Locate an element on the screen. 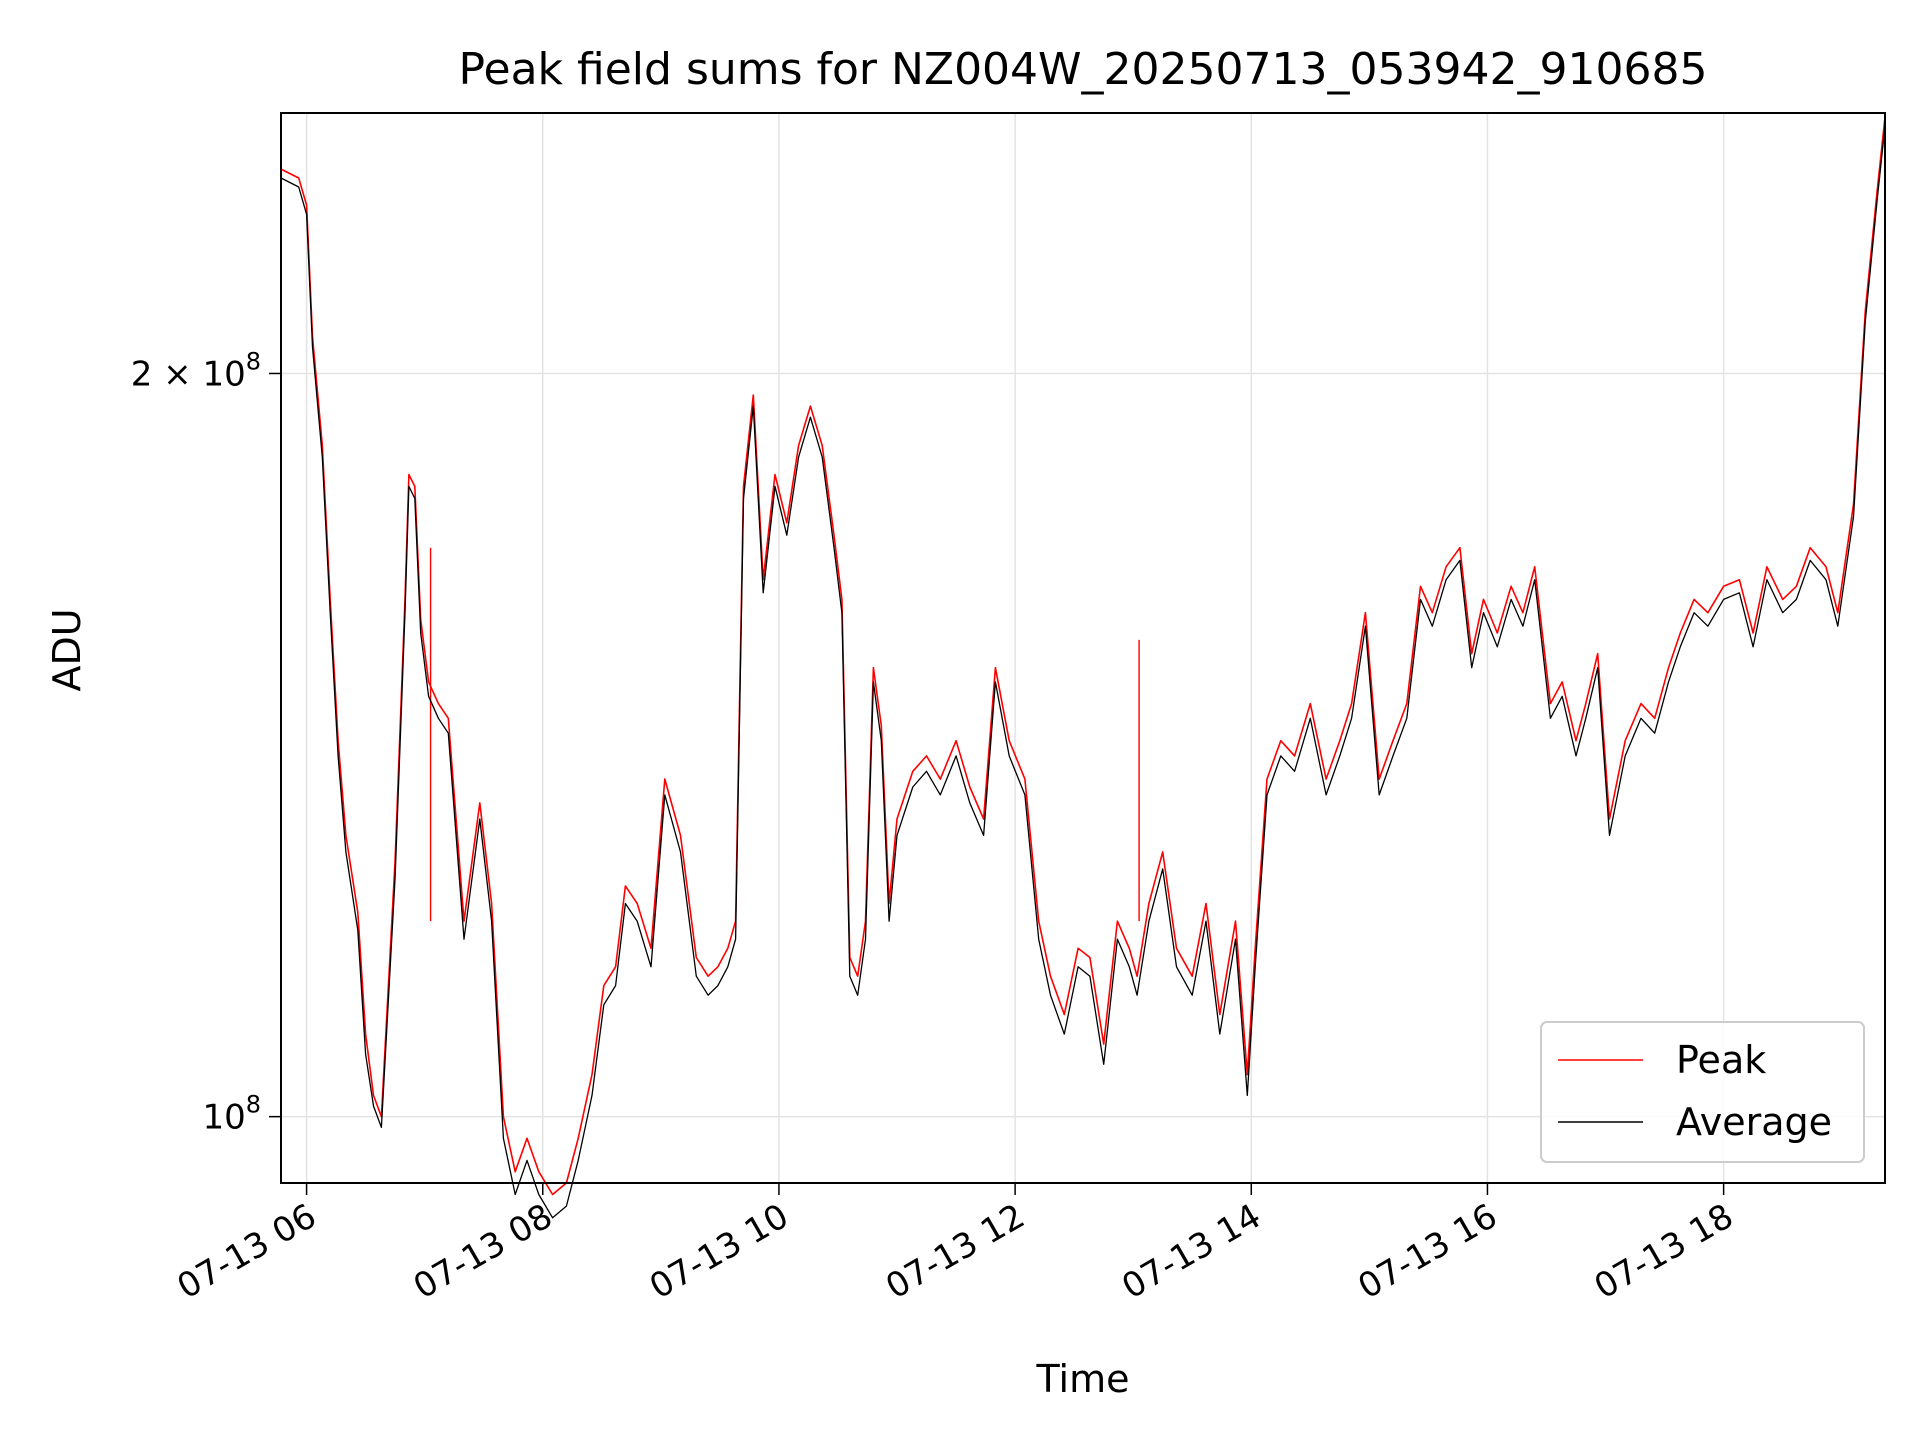  y-tick-label: 108 is located at coordinates (231, 1114).